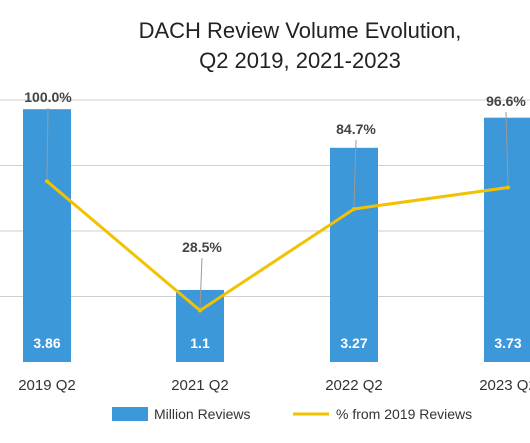  I want to click on x-tick-label-3: 2022 Q2, so click(354, 385).